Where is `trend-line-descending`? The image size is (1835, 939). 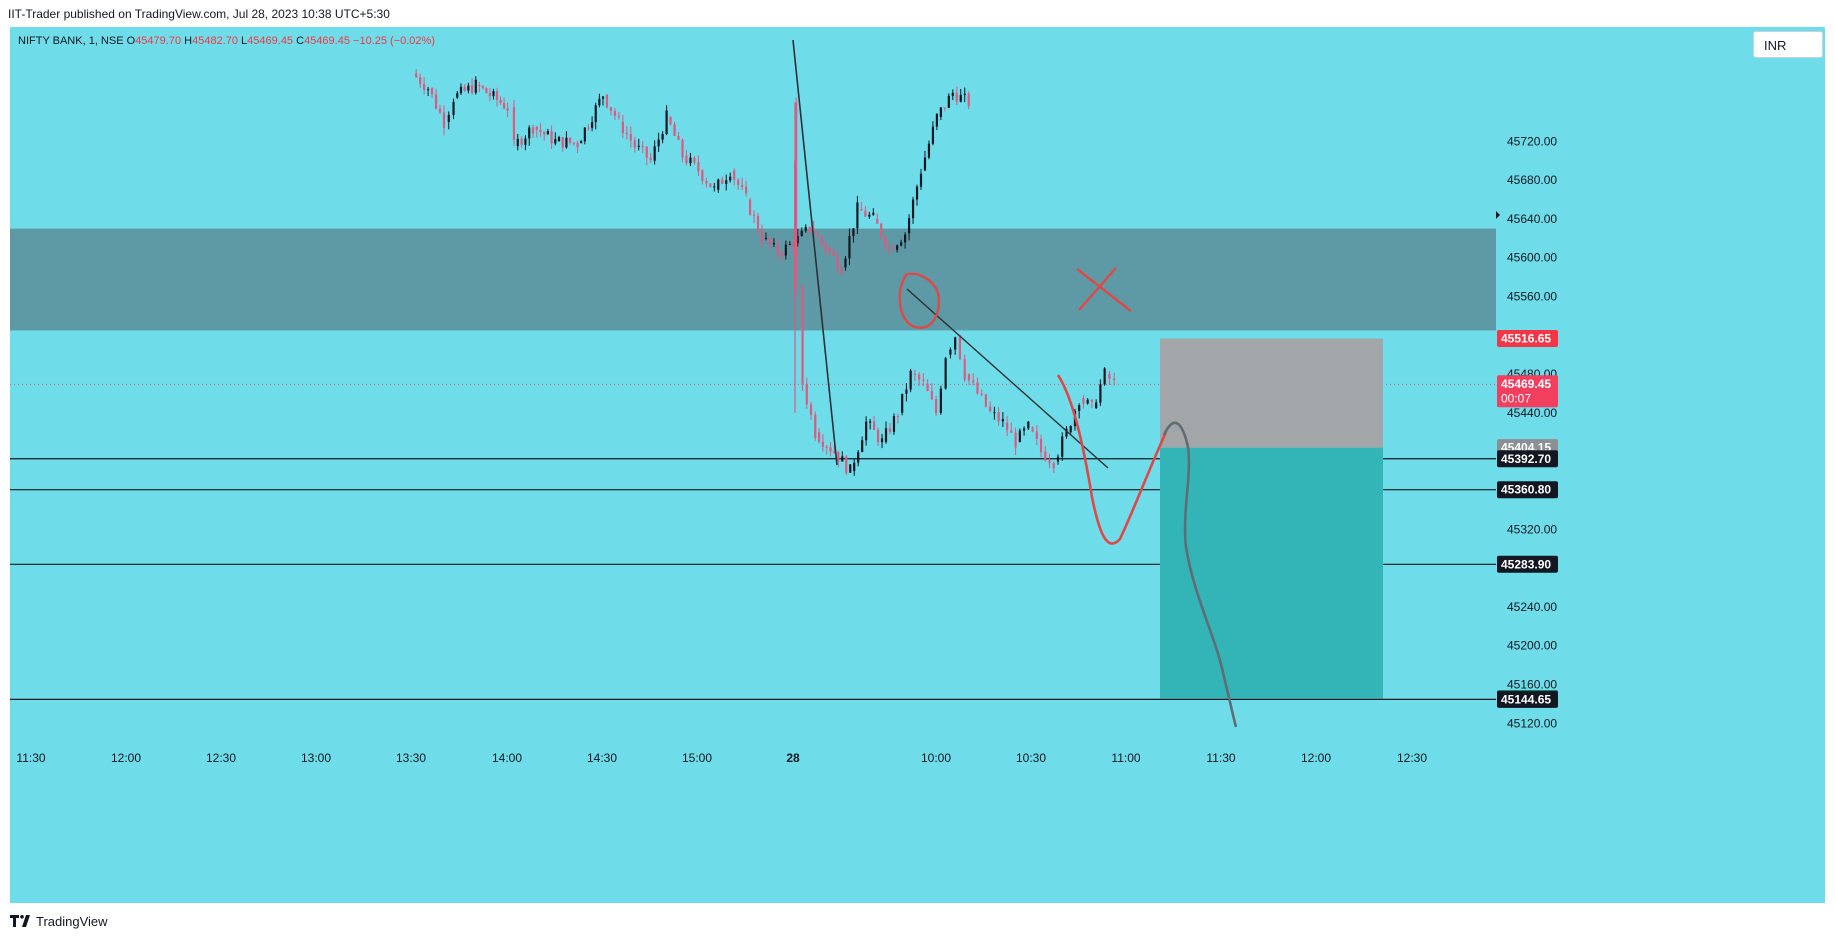
trend-line-descending is located at coordinates (1007, 378).